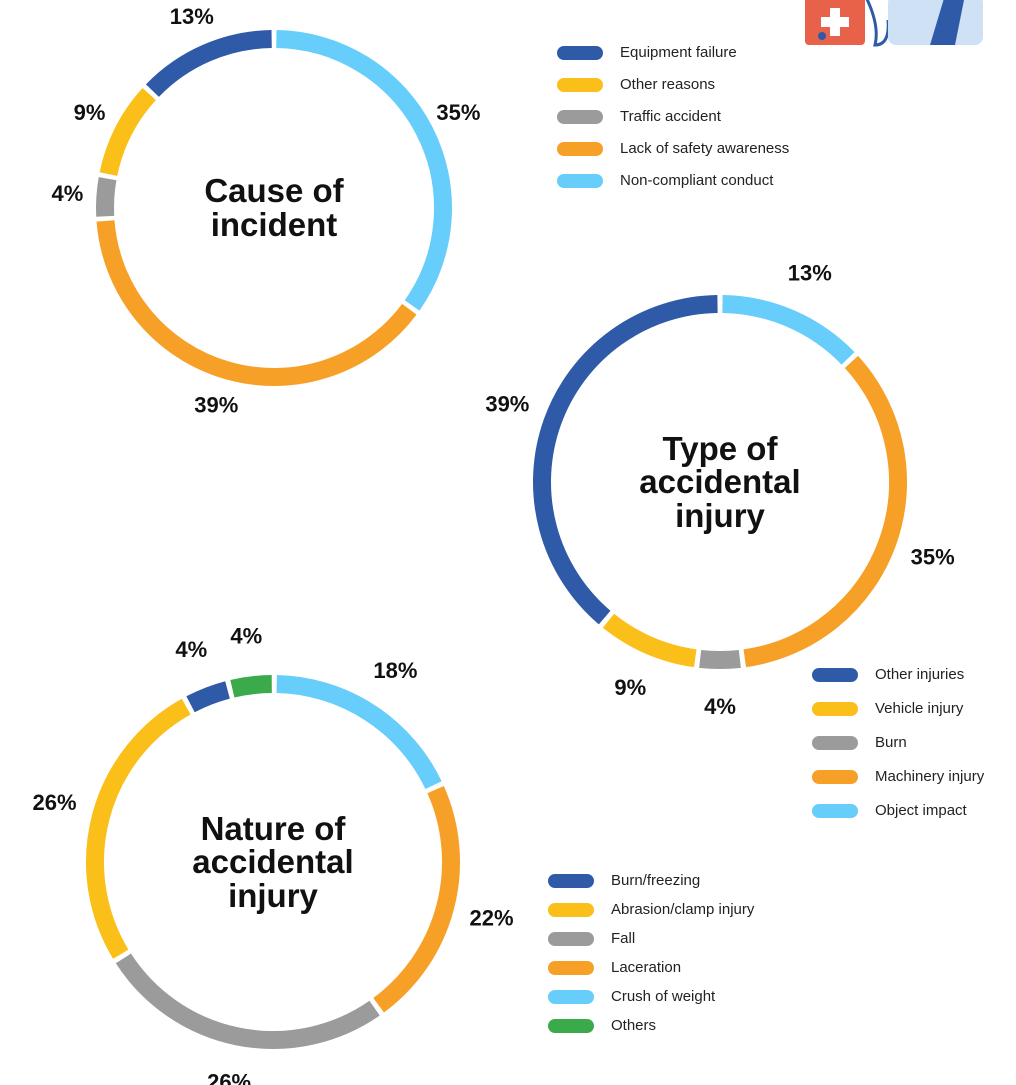 Image resolution: width=1016 pixels, height=1085 pixels. I want to click on legend-label: Other injuries, so click(919, 674).